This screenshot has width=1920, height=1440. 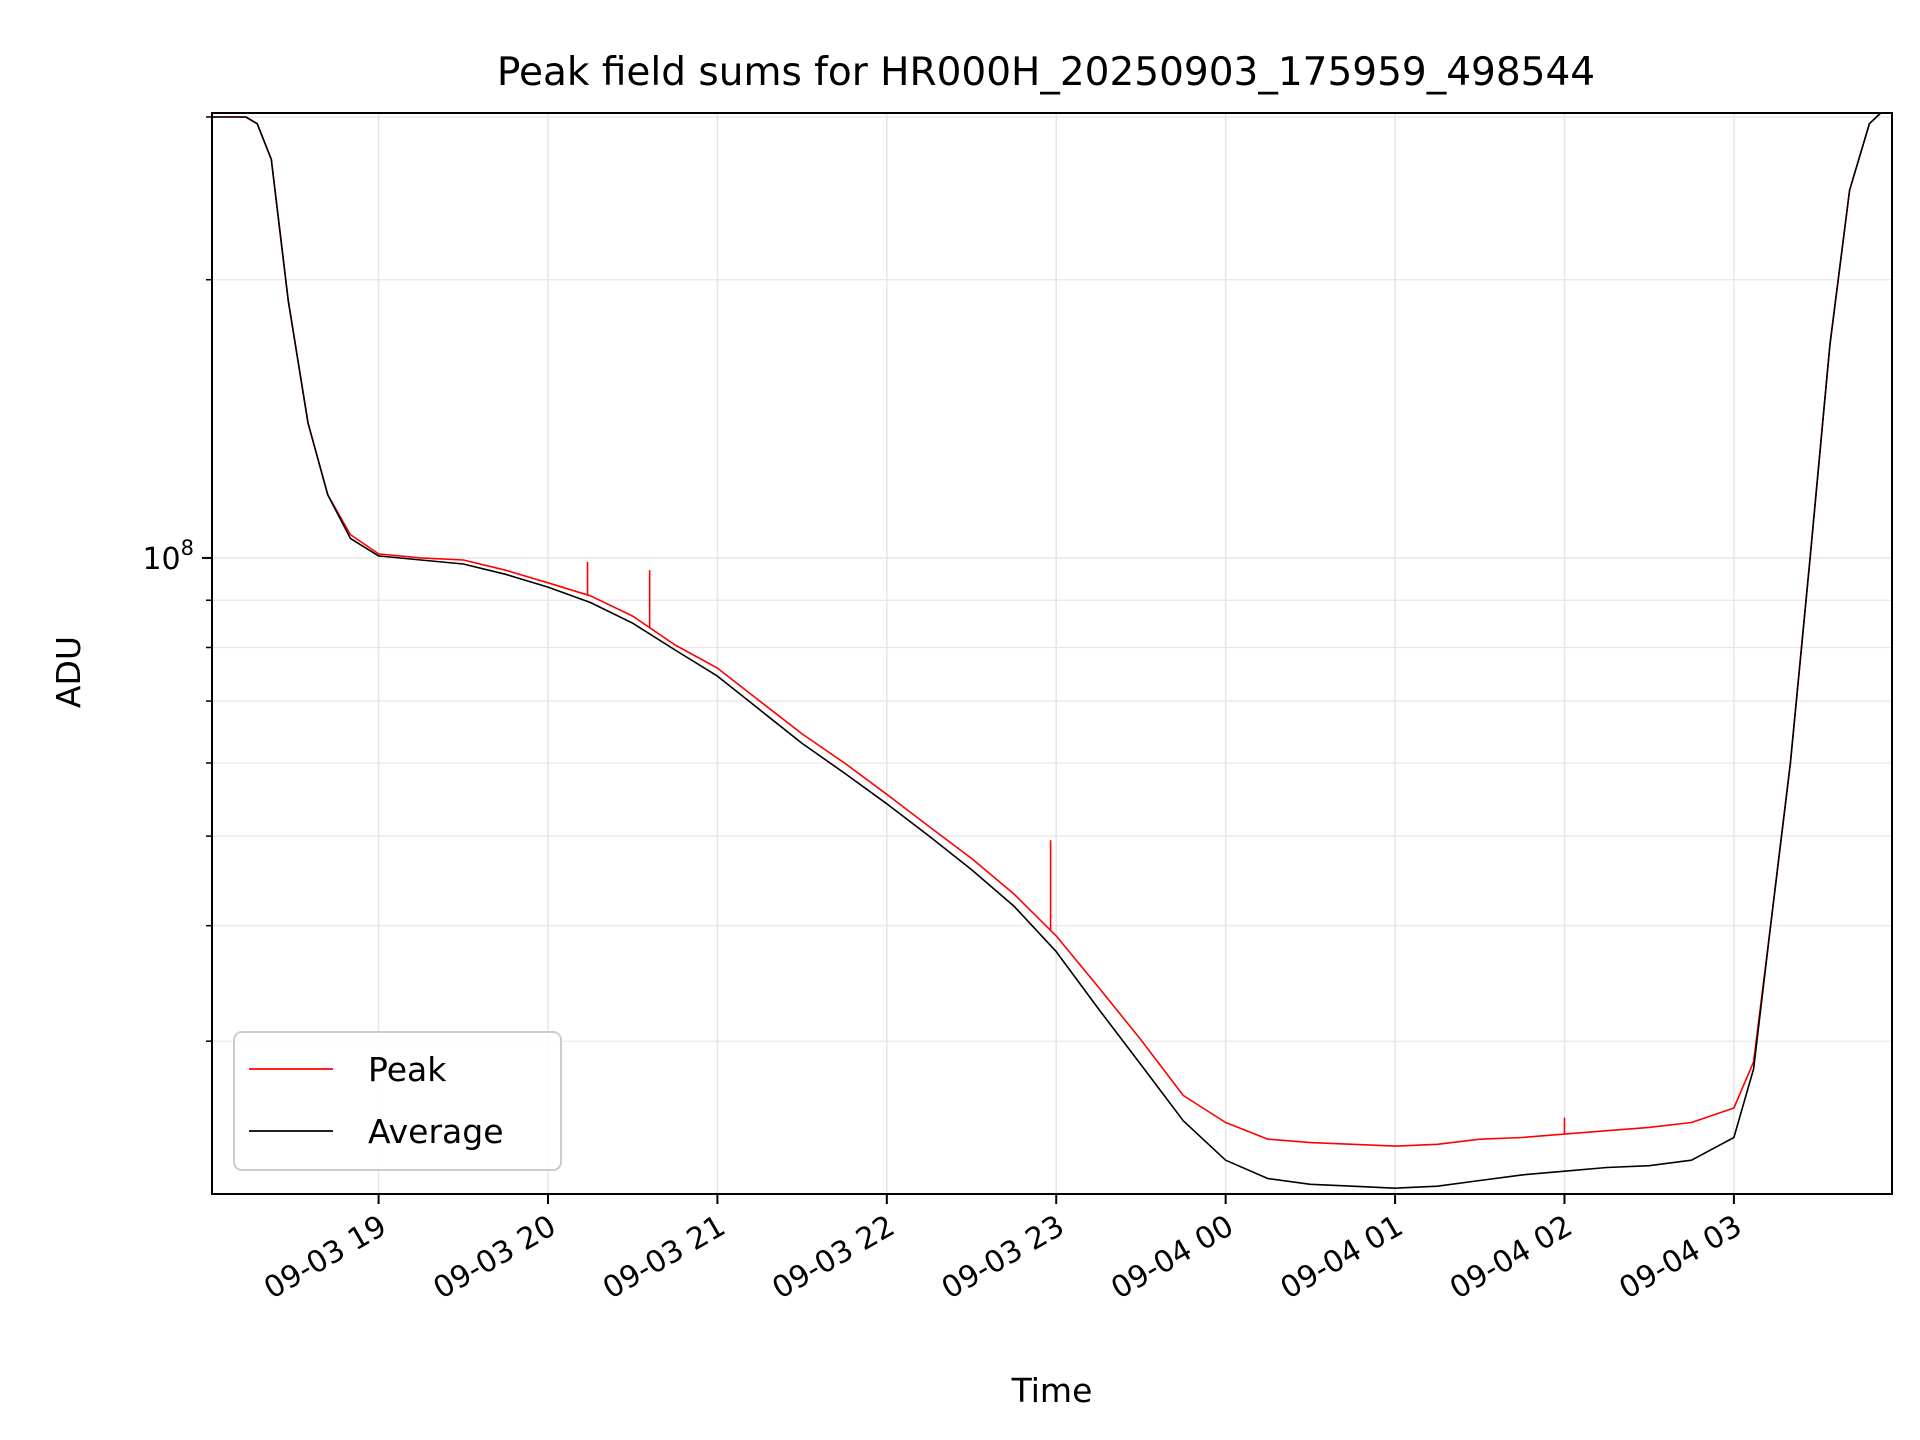 What do you see at coordinates (68, 672) in the screenshot?
I see `y-axis-label: ADU` at bounding box center [68, 672].